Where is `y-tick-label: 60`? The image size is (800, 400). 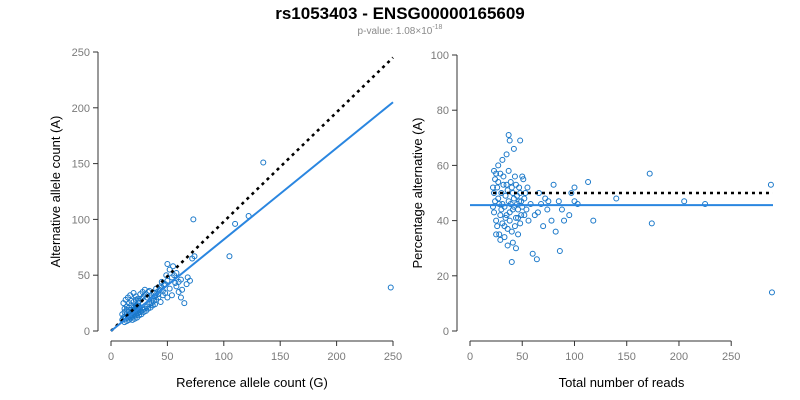
y-tick-label: 60 is located at coordinates (443, 166).